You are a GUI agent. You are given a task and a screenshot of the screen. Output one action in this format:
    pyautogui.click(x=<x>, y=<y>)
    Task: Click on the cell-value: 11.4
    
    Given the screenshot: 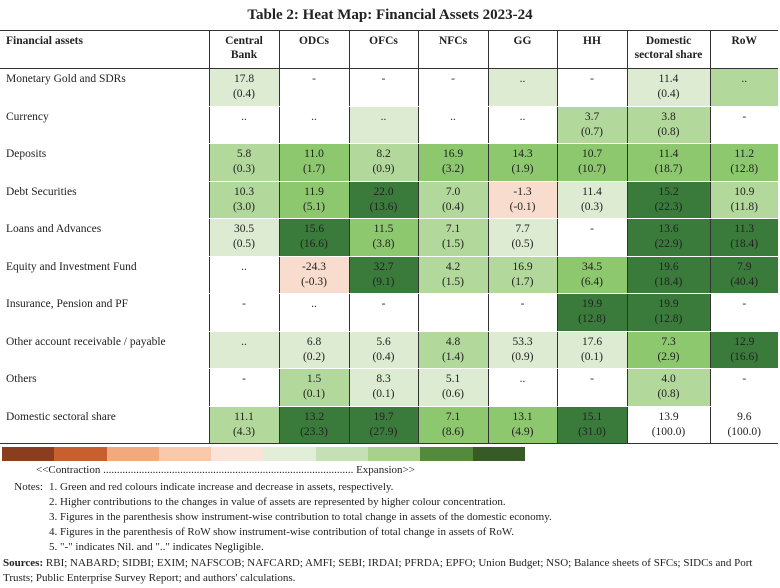 What is the action you would take?
    pyautogui.click(x=668, y=79)
    